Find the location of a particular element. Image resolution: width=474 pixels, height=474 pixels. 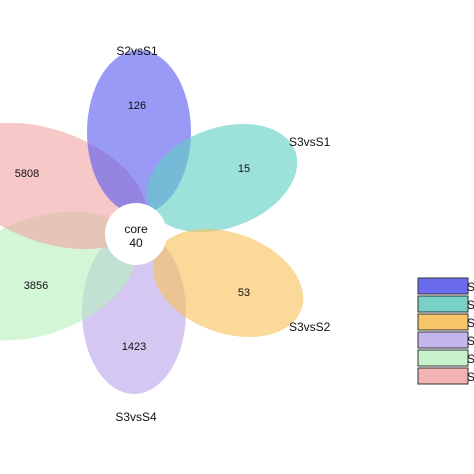

core-label: core is located at coordinates (136, 229).